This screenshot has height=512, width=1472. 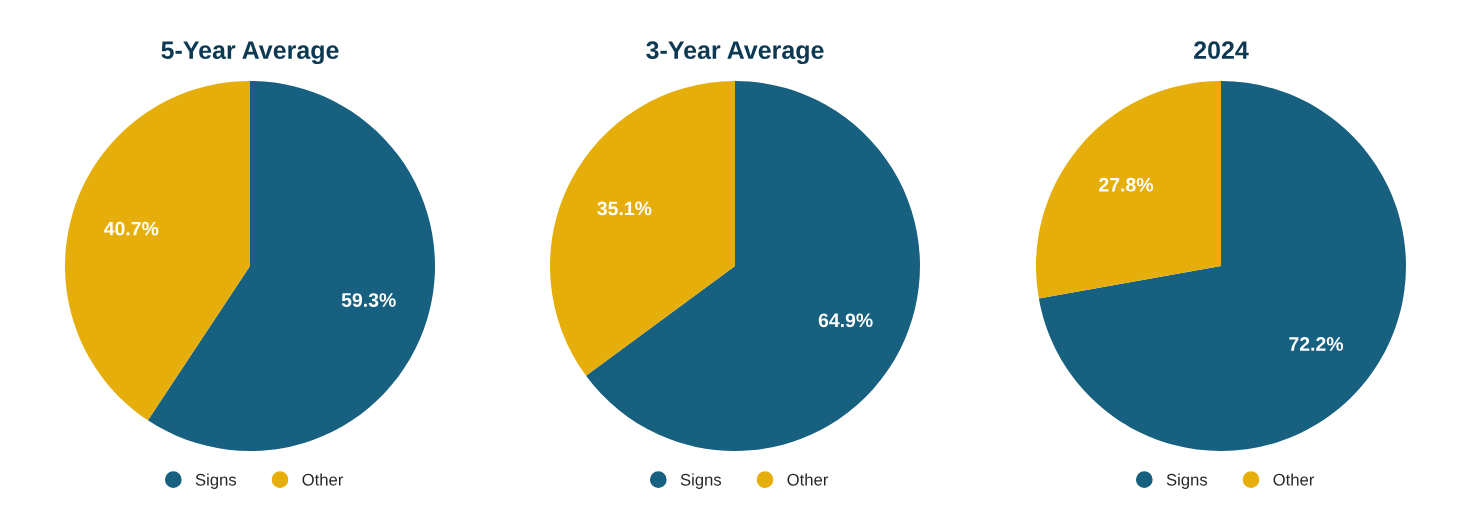 What do you see at coordinates (250, 53) in the screenshot?
I see `chart-title: 5-Year Average` at bounding box center [250, 53].